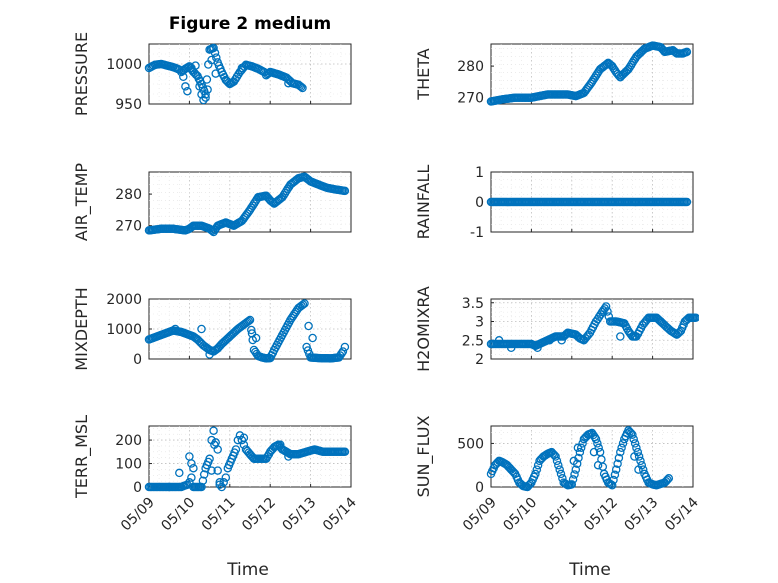  I want to click on y-axis-label: THETA, so click(423, 74).